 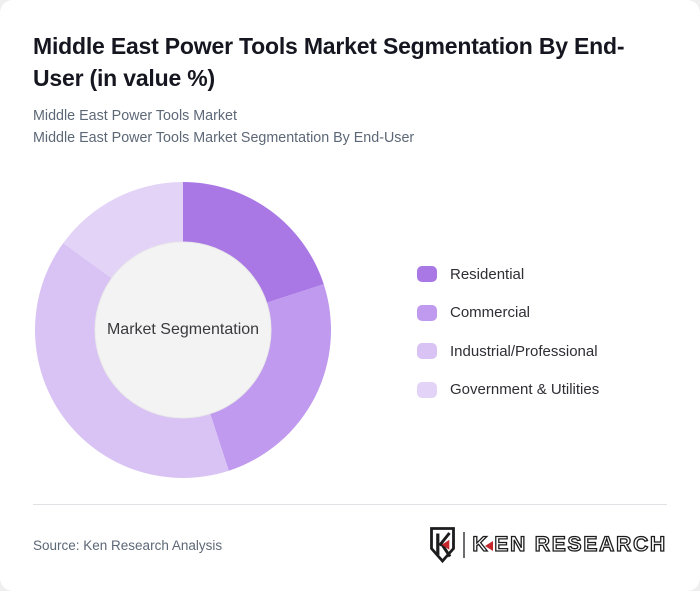 I want to click on logo-k: K, so click(x=481, y=544).